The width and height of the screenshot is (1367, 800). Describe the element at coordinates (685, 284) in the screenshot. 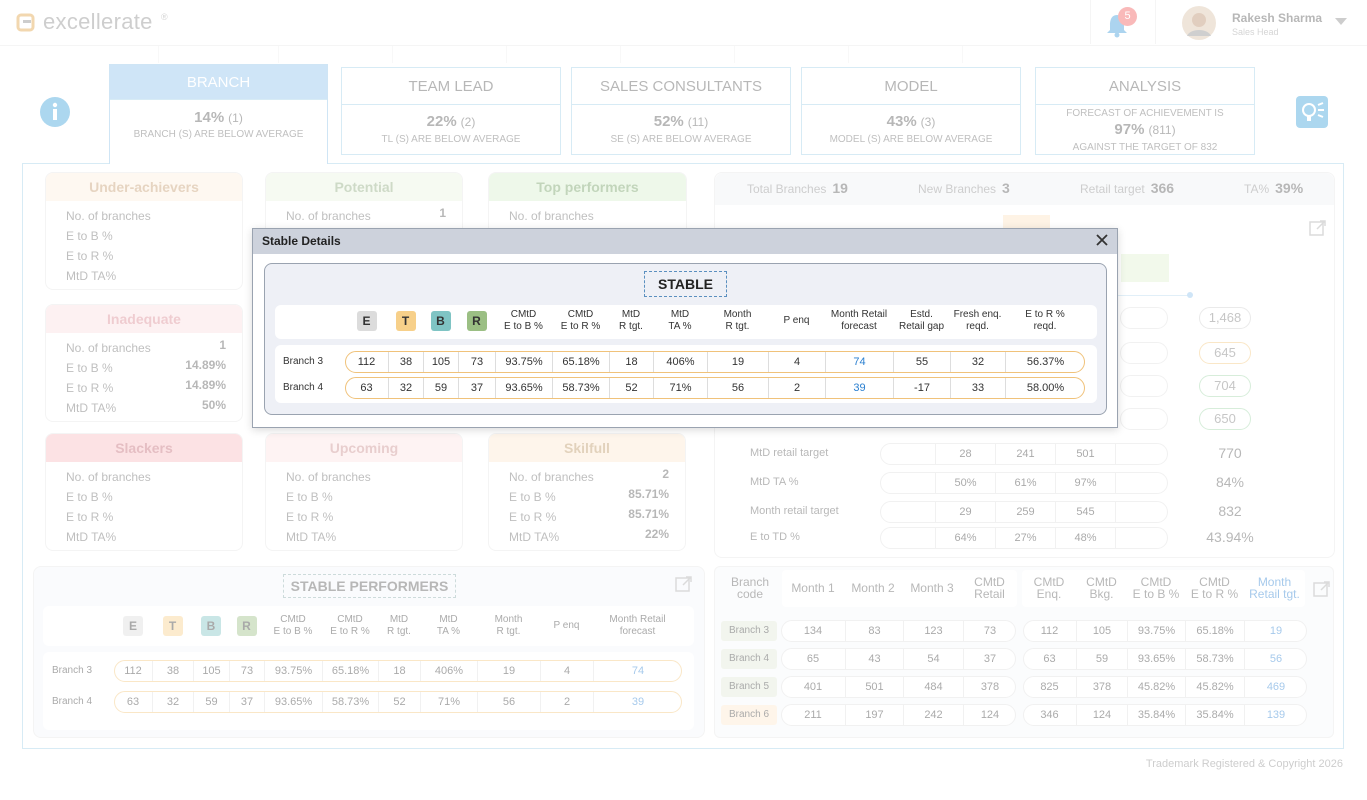

I see `modal-heading: STABLE` at that location.